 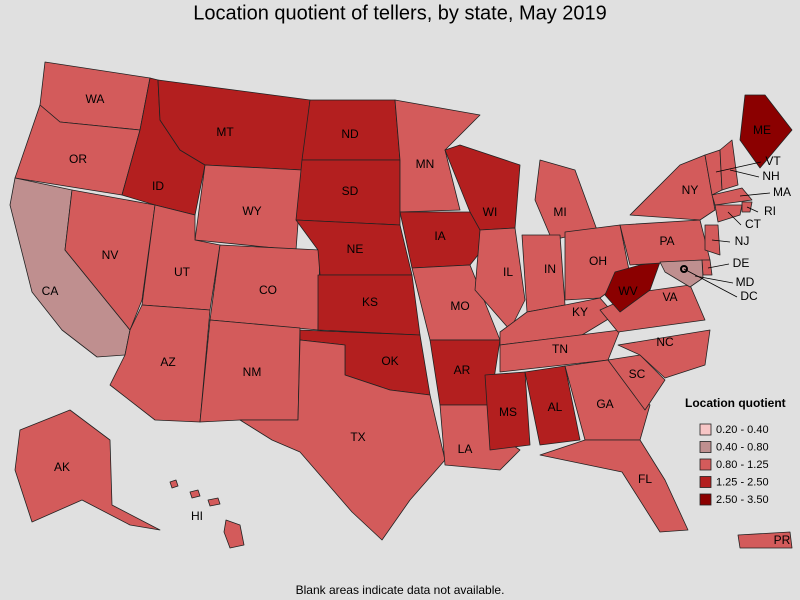 I want to click on state-label: NC, so click(x=665, y=342).